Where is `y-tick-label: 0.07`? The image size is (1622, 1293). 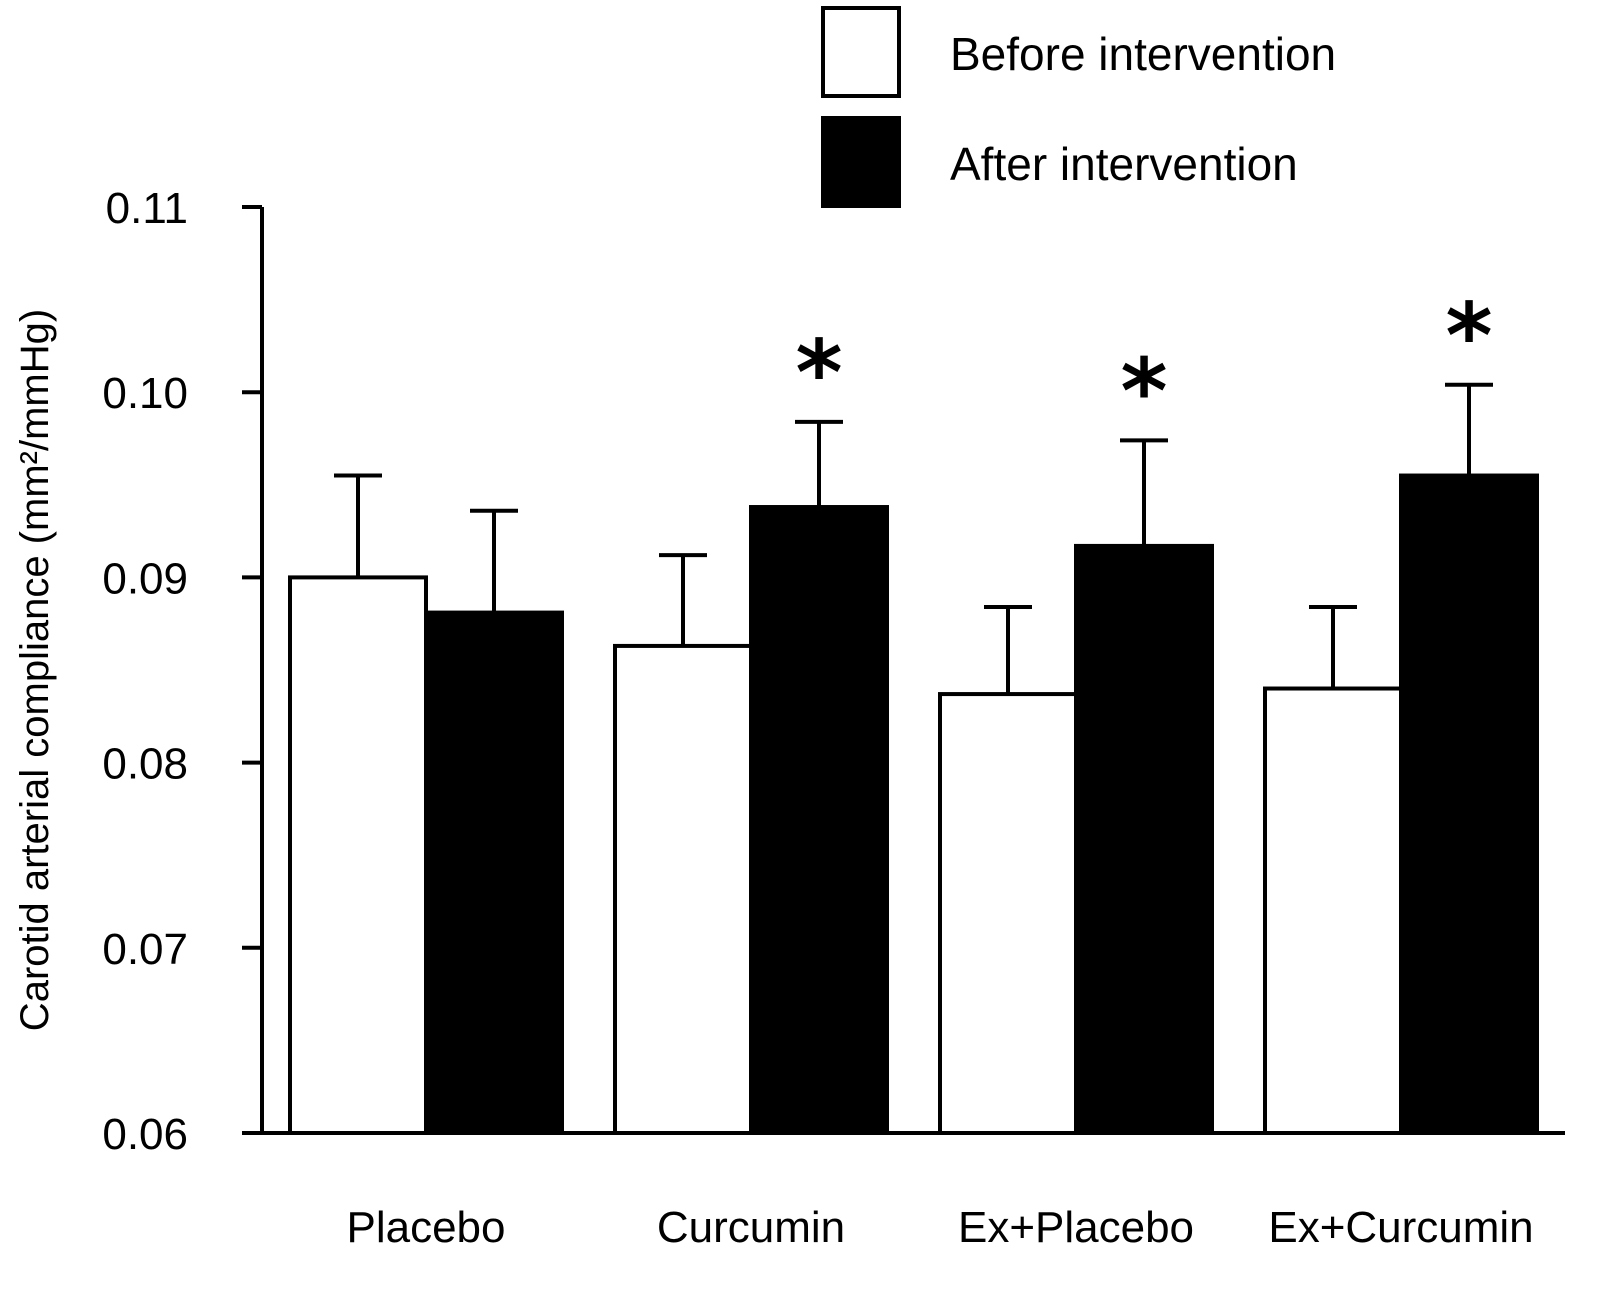
y-tick-label: 0.07 is located at coordinates (145, 949).